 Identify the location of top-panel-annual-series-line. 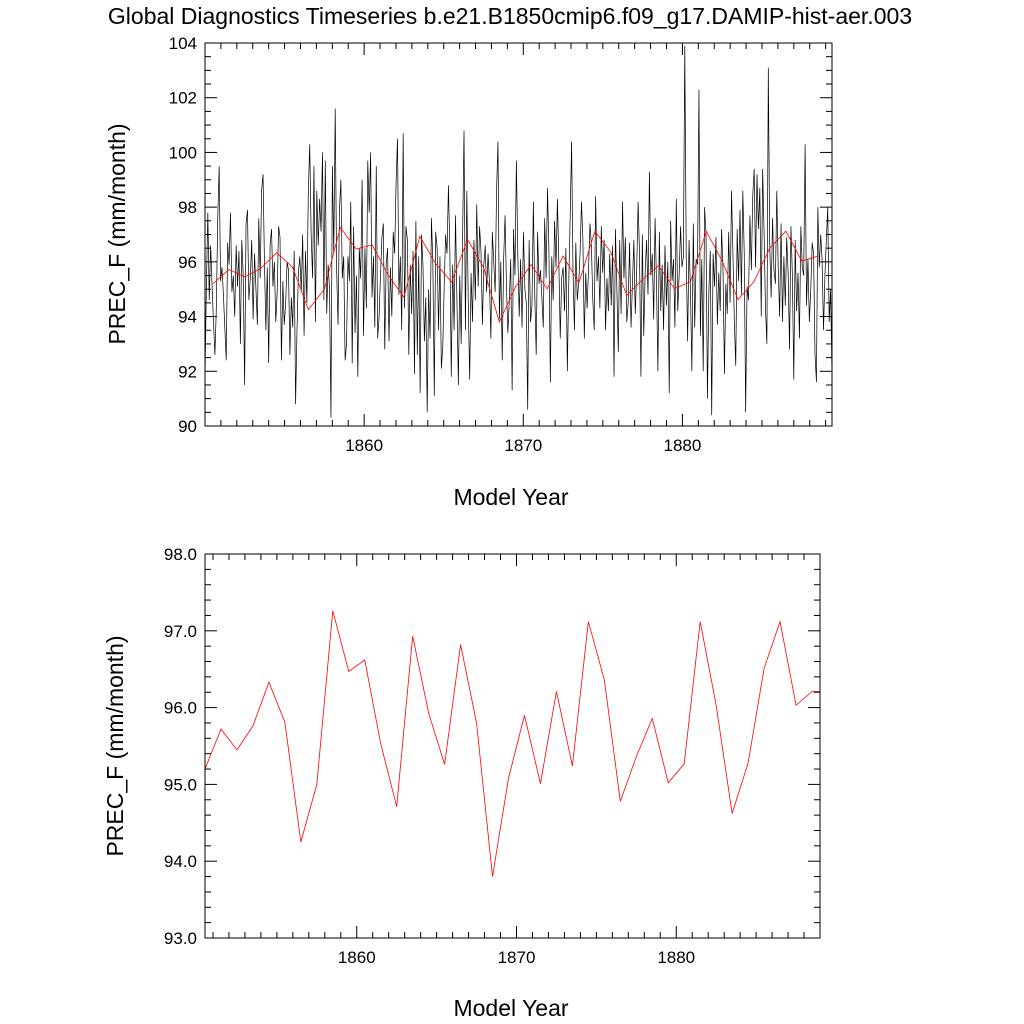
(515, 275).